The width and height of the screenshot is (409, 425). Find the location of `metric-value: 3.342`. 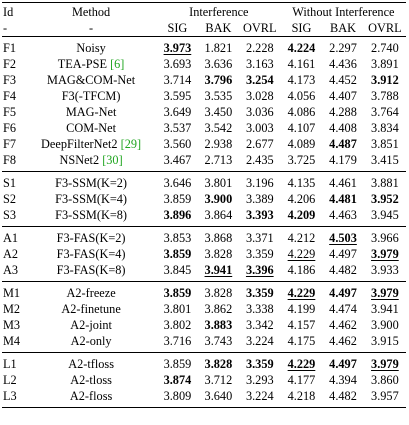

metric-value: 3.342 is located at coordinates (259, 325).